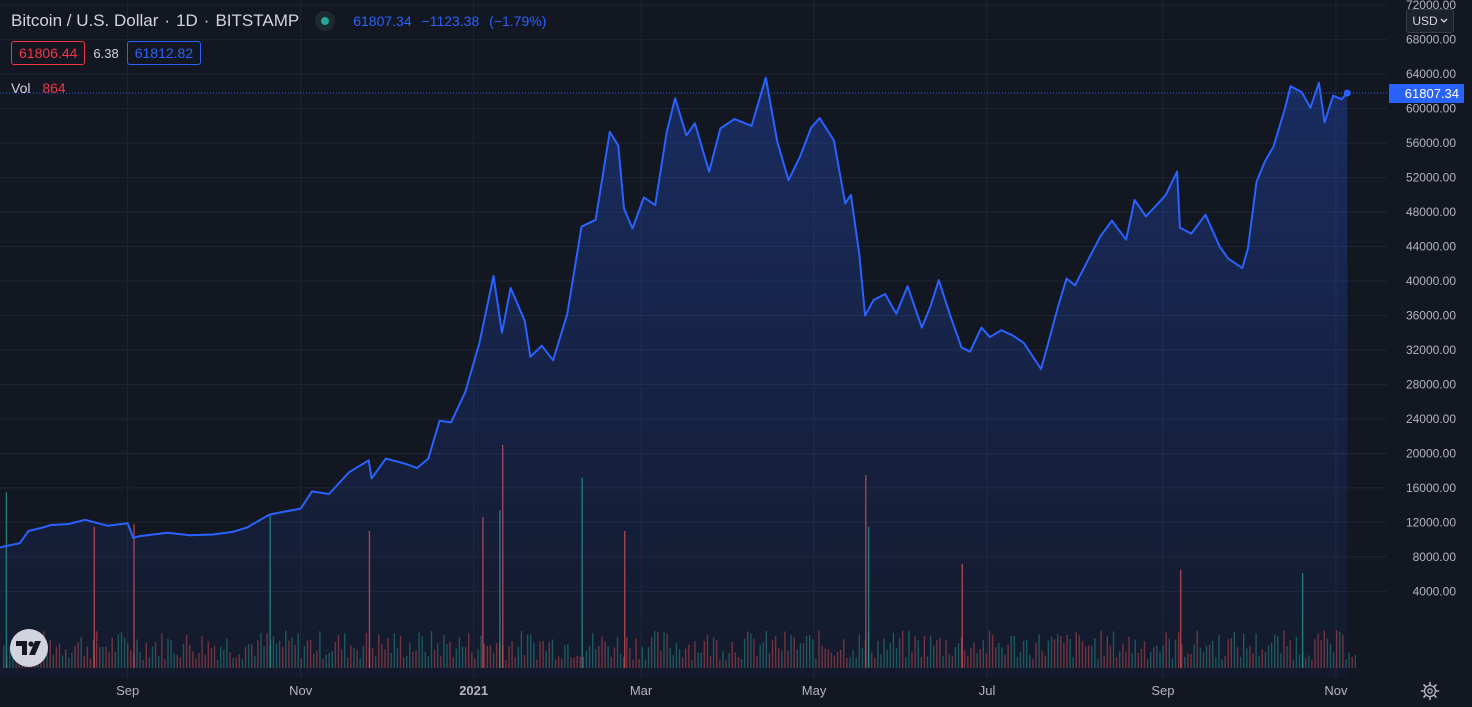 This screenshot has height=707, width=1472. I want to click on x-tick-label: Mar, so click(641, 690).